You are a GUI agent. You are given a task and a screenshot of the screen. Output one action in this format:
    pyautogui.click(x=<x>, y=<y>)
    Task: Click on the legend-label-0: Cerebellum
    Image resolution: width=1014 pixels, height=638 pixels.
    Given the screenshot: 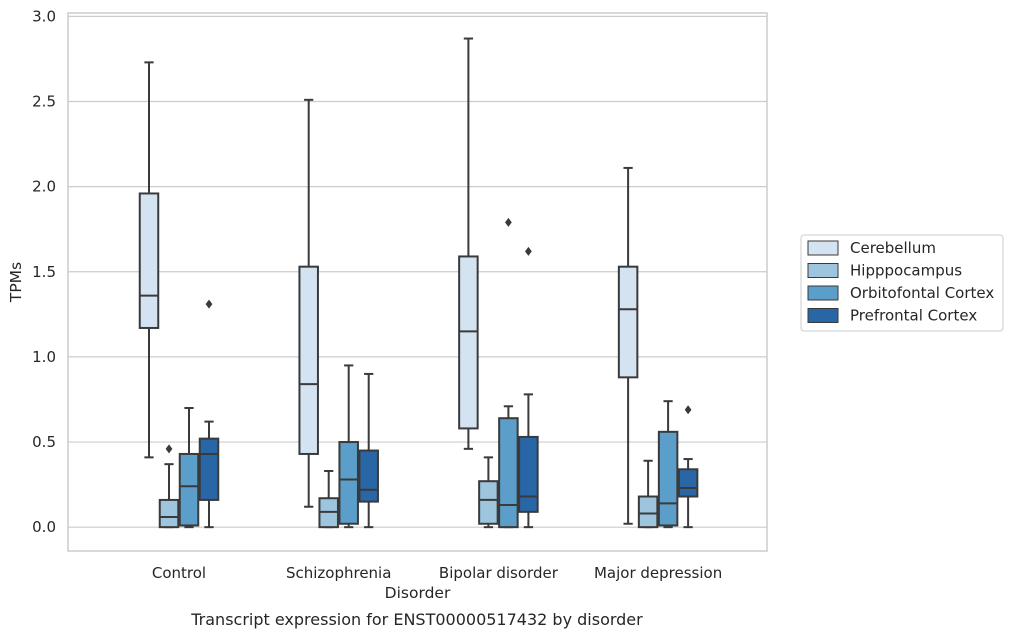 What is the action you would take?
    pyautogui.click(x=893, y=248)
    